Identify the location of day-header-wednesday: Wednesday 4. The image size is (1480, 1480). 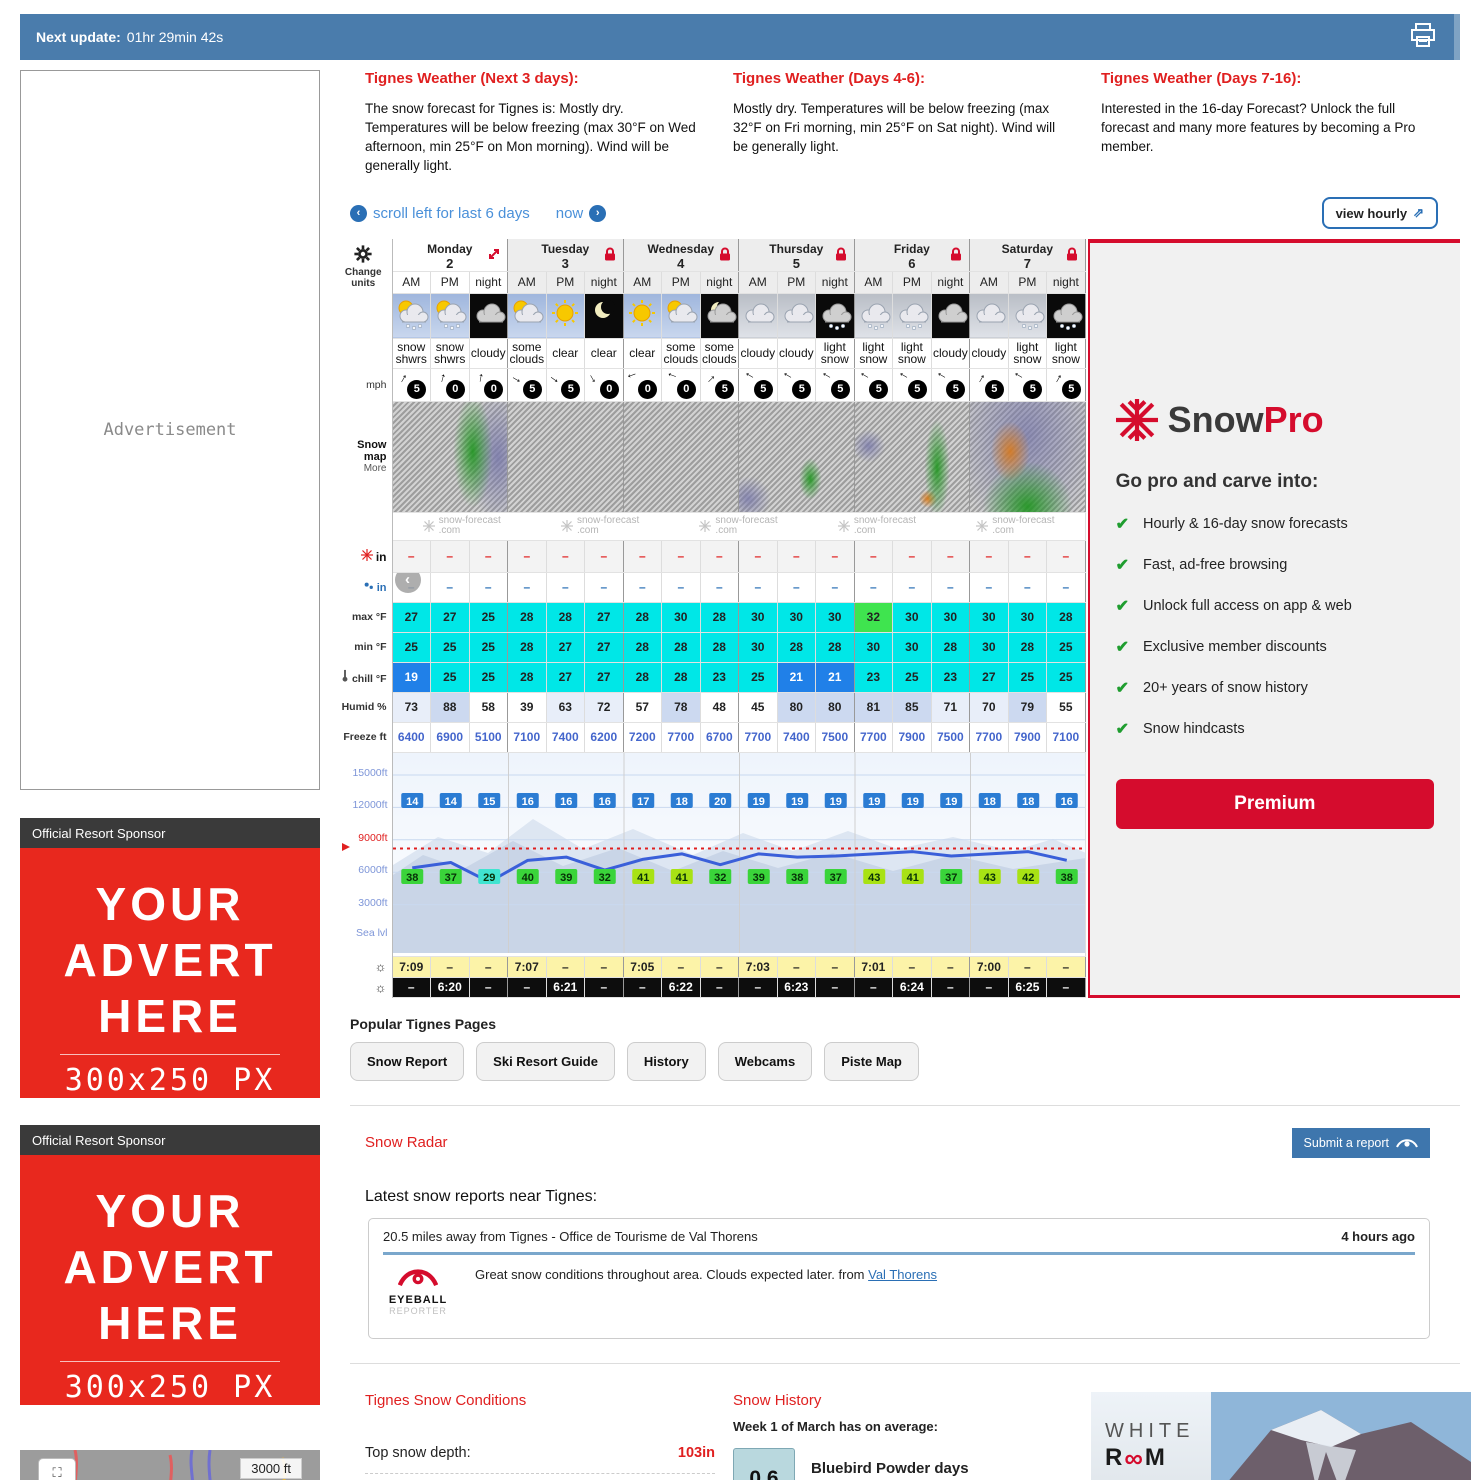
(681, 255).